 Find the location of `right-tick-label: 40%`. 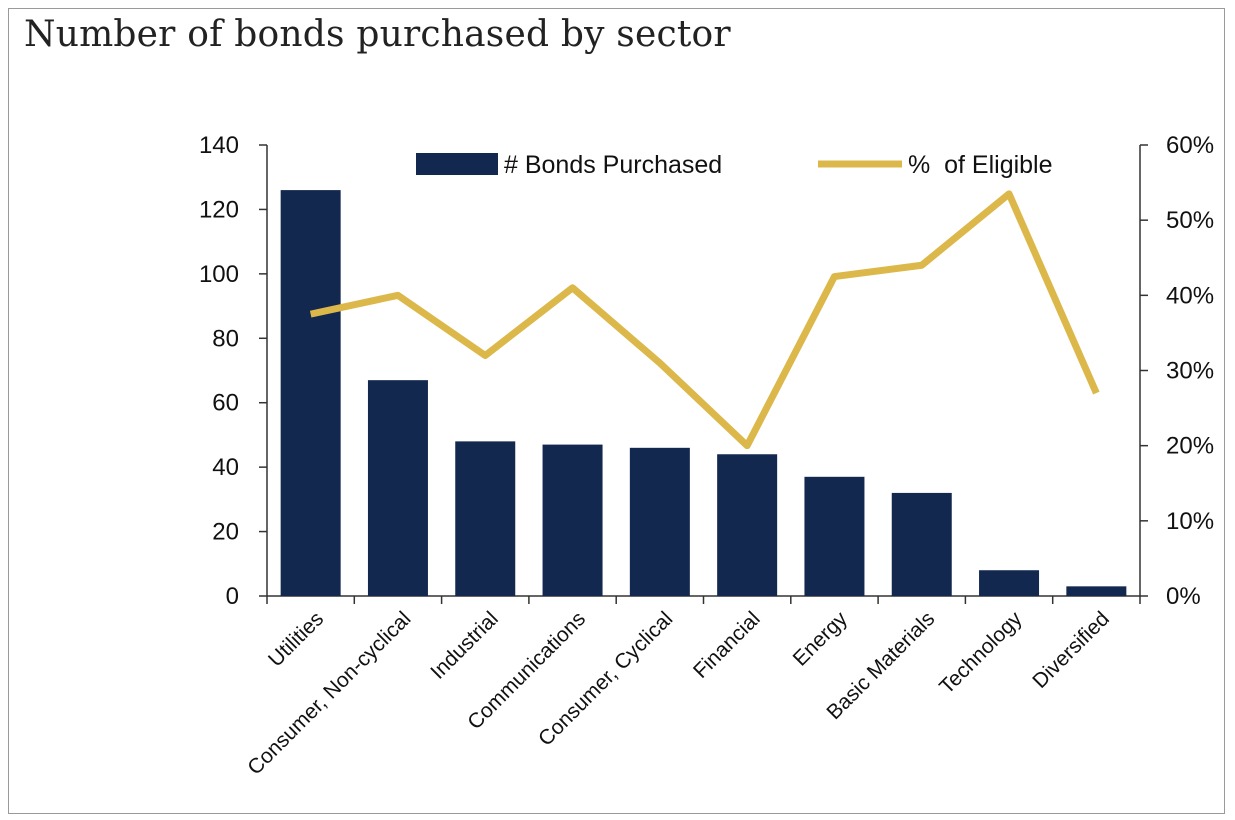

right-tick-label: 40% is located at coordinates (1190, 295).